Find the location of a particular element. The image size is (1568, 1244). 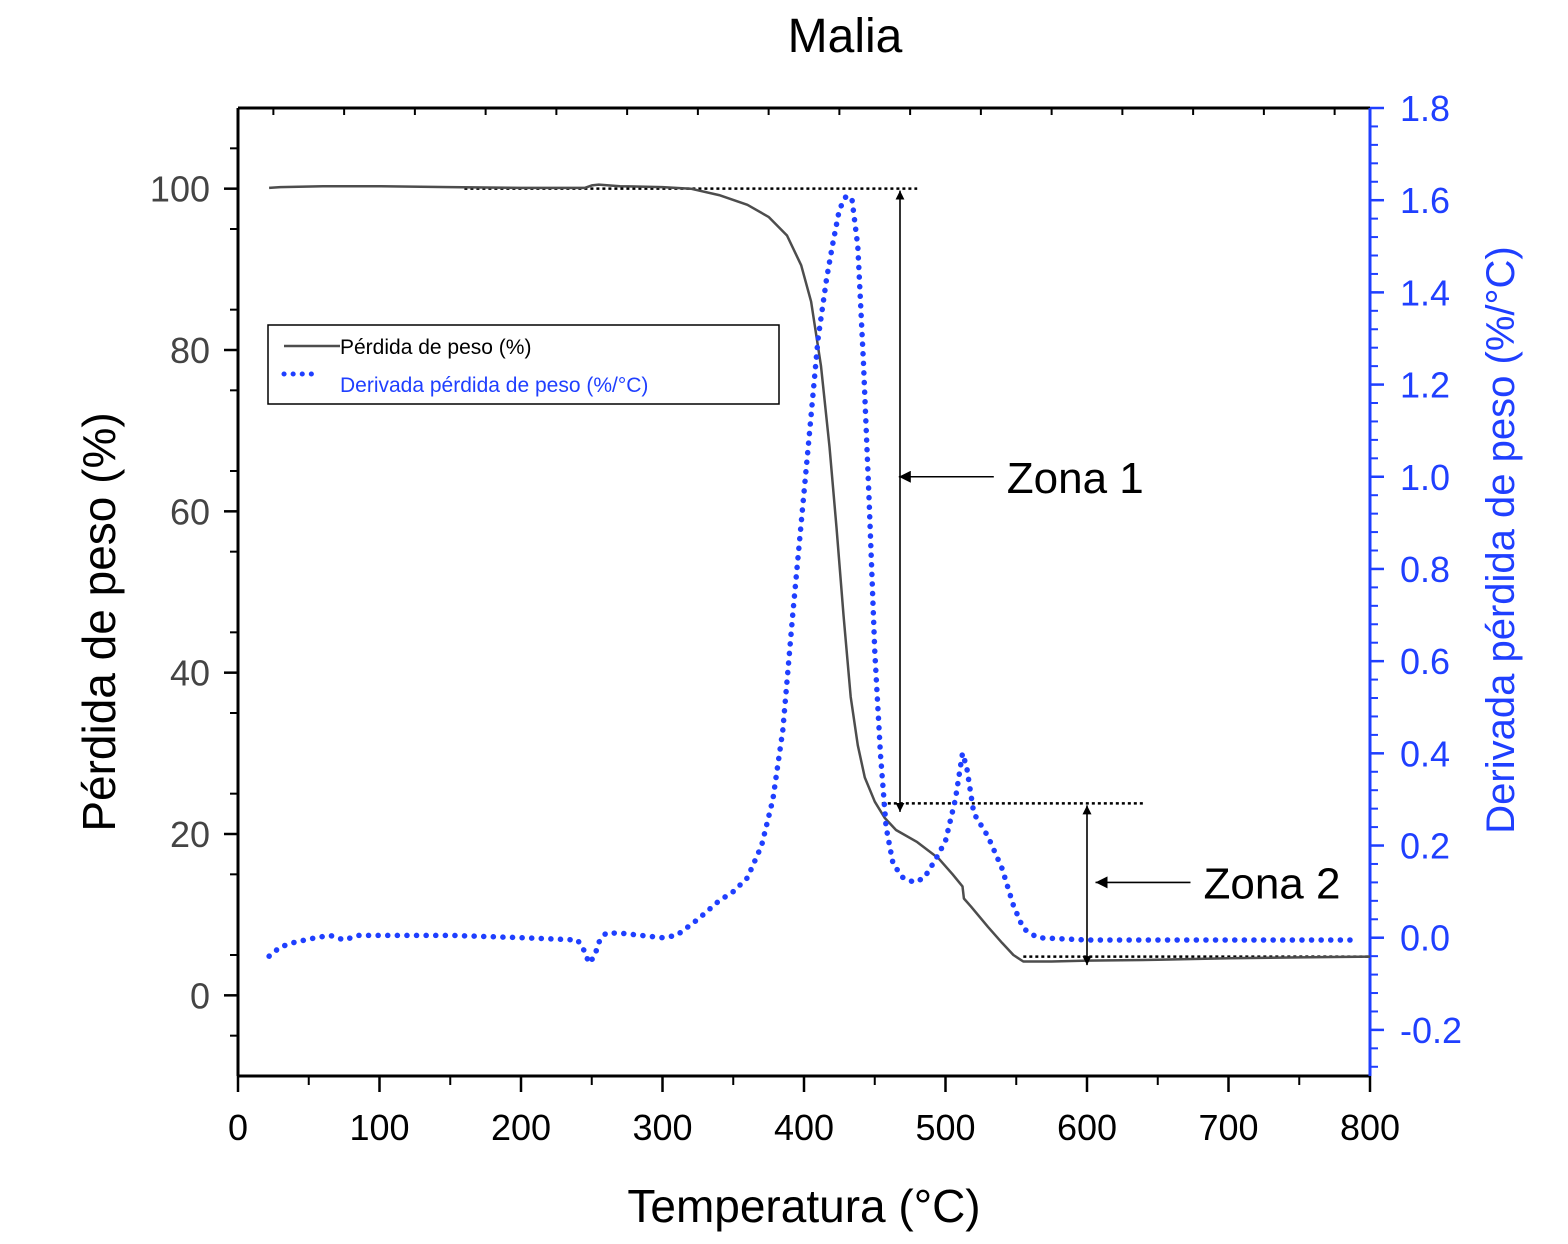

legend-box is located at coordinates (523, 364).